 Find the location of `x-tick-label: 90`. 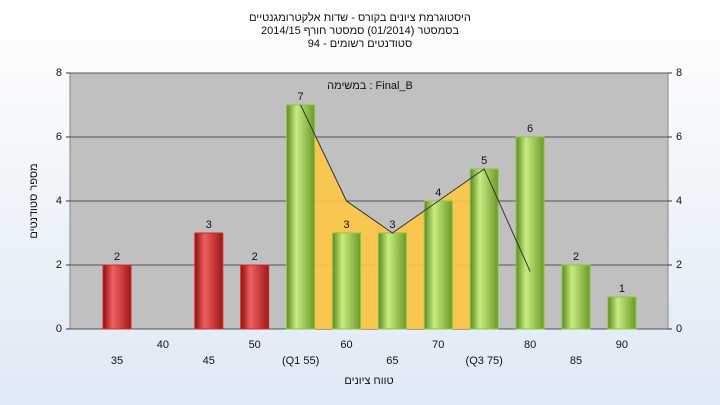

x-tick-label: 90 is located at coordinates (622, 345).